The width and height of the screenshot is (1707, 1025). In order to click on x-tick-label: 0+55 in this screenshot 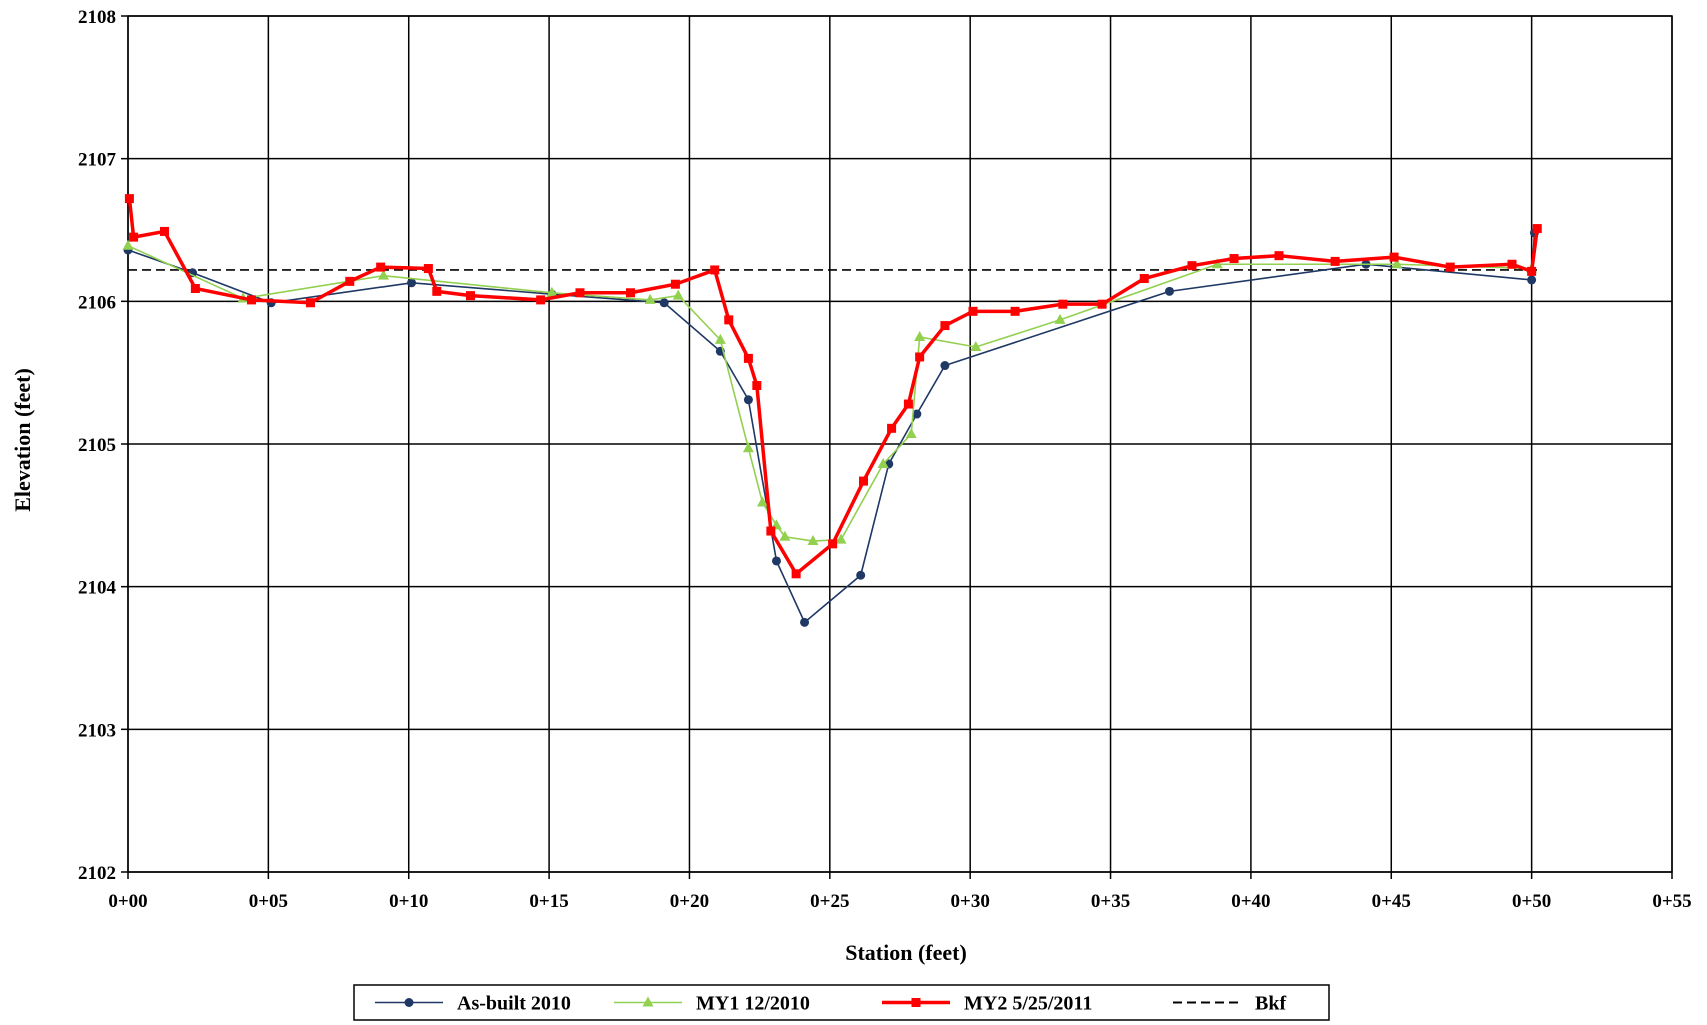, I will do `click(1671, 901)`.